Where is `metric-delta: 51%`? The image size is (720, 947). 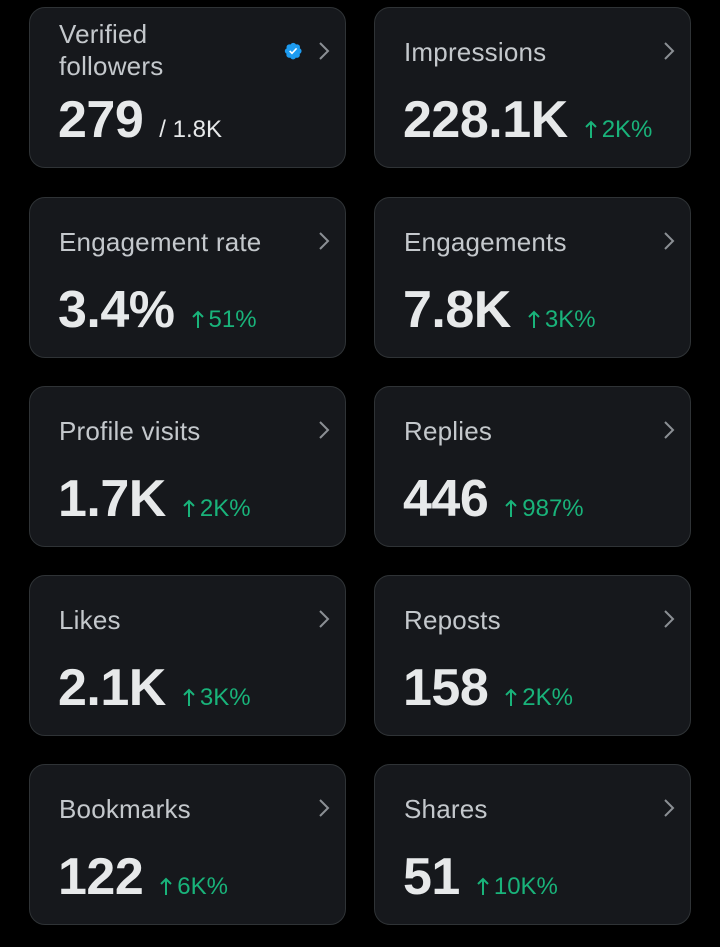
metric-delta: 51% is located at coordinates (224, 320).